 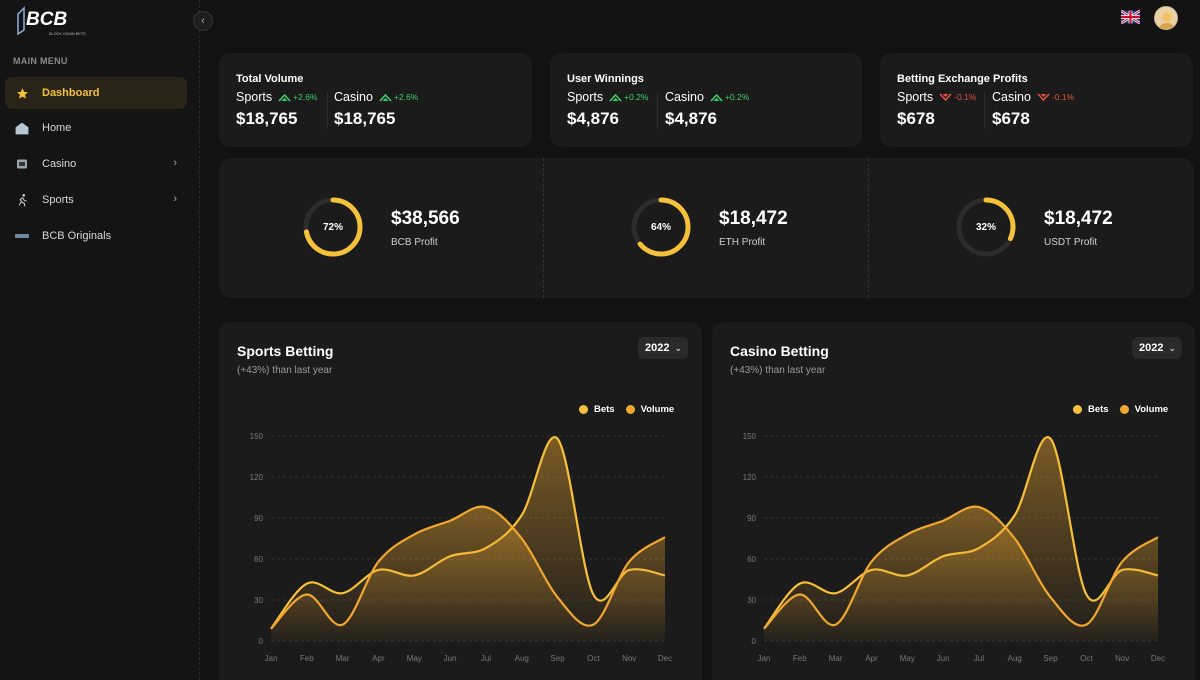 What do you see at coordinates (1122, 658) in the screenshot?
I see `x-tick-label: Nov` at bounding box center [1122, 658].